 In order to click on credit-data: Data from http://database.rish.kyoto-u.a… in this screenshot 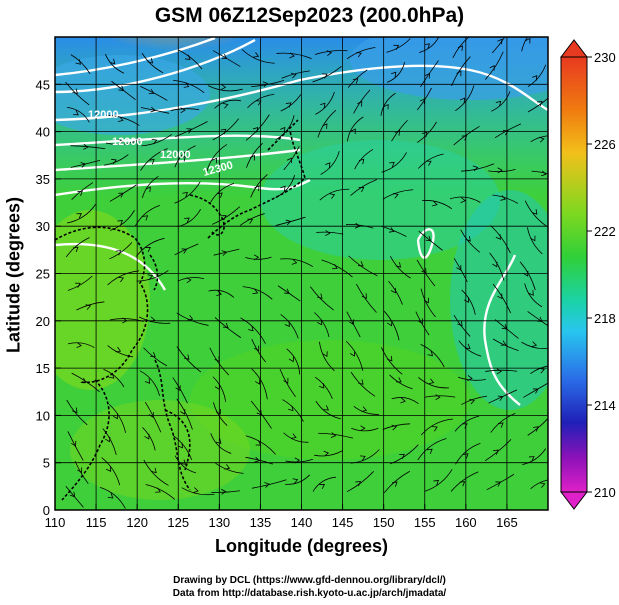, I will do `click(309, 593)`.